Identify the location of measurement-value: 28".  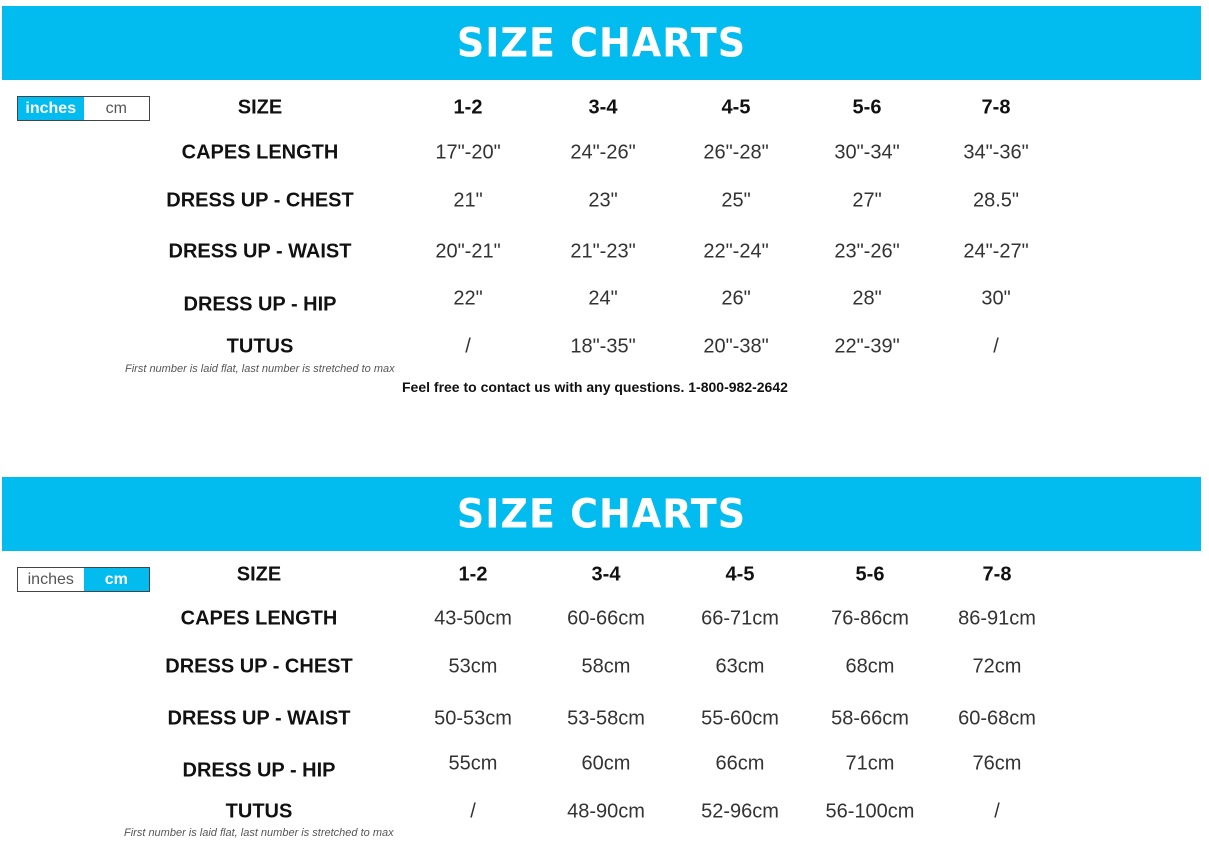
(867, 298).